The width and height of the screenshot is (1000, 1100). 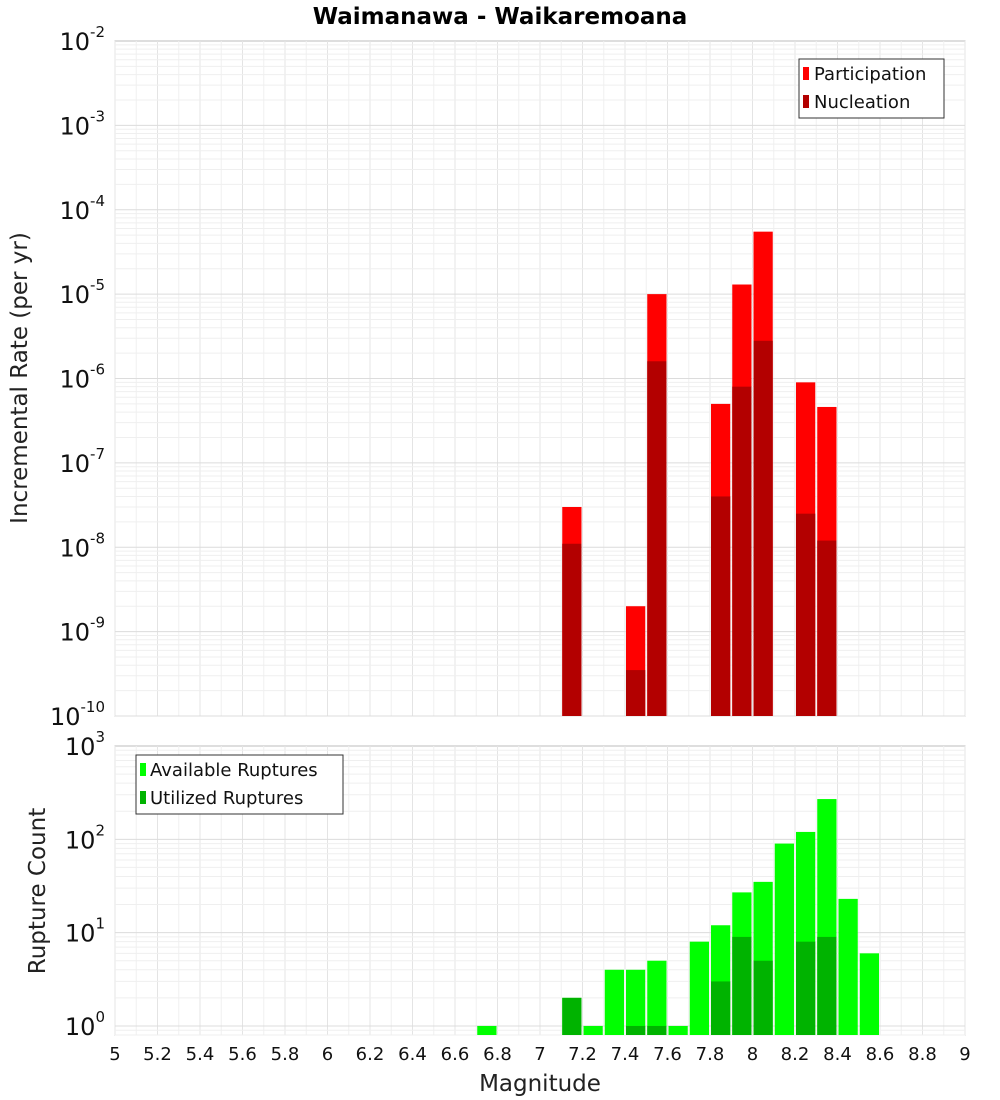 What do you see at coordinates (806, 73) in the screenshot?
I see `legend-swatch-participation` at bounding box center [806, 73].